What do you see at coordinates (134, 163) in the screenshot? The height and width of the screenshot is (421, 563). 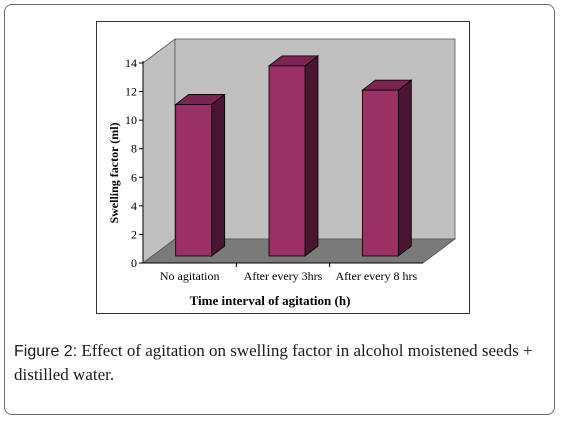 I see `y-ticks: 0 2 4 6 8 10 12 14` at bounding box center [134, 163].